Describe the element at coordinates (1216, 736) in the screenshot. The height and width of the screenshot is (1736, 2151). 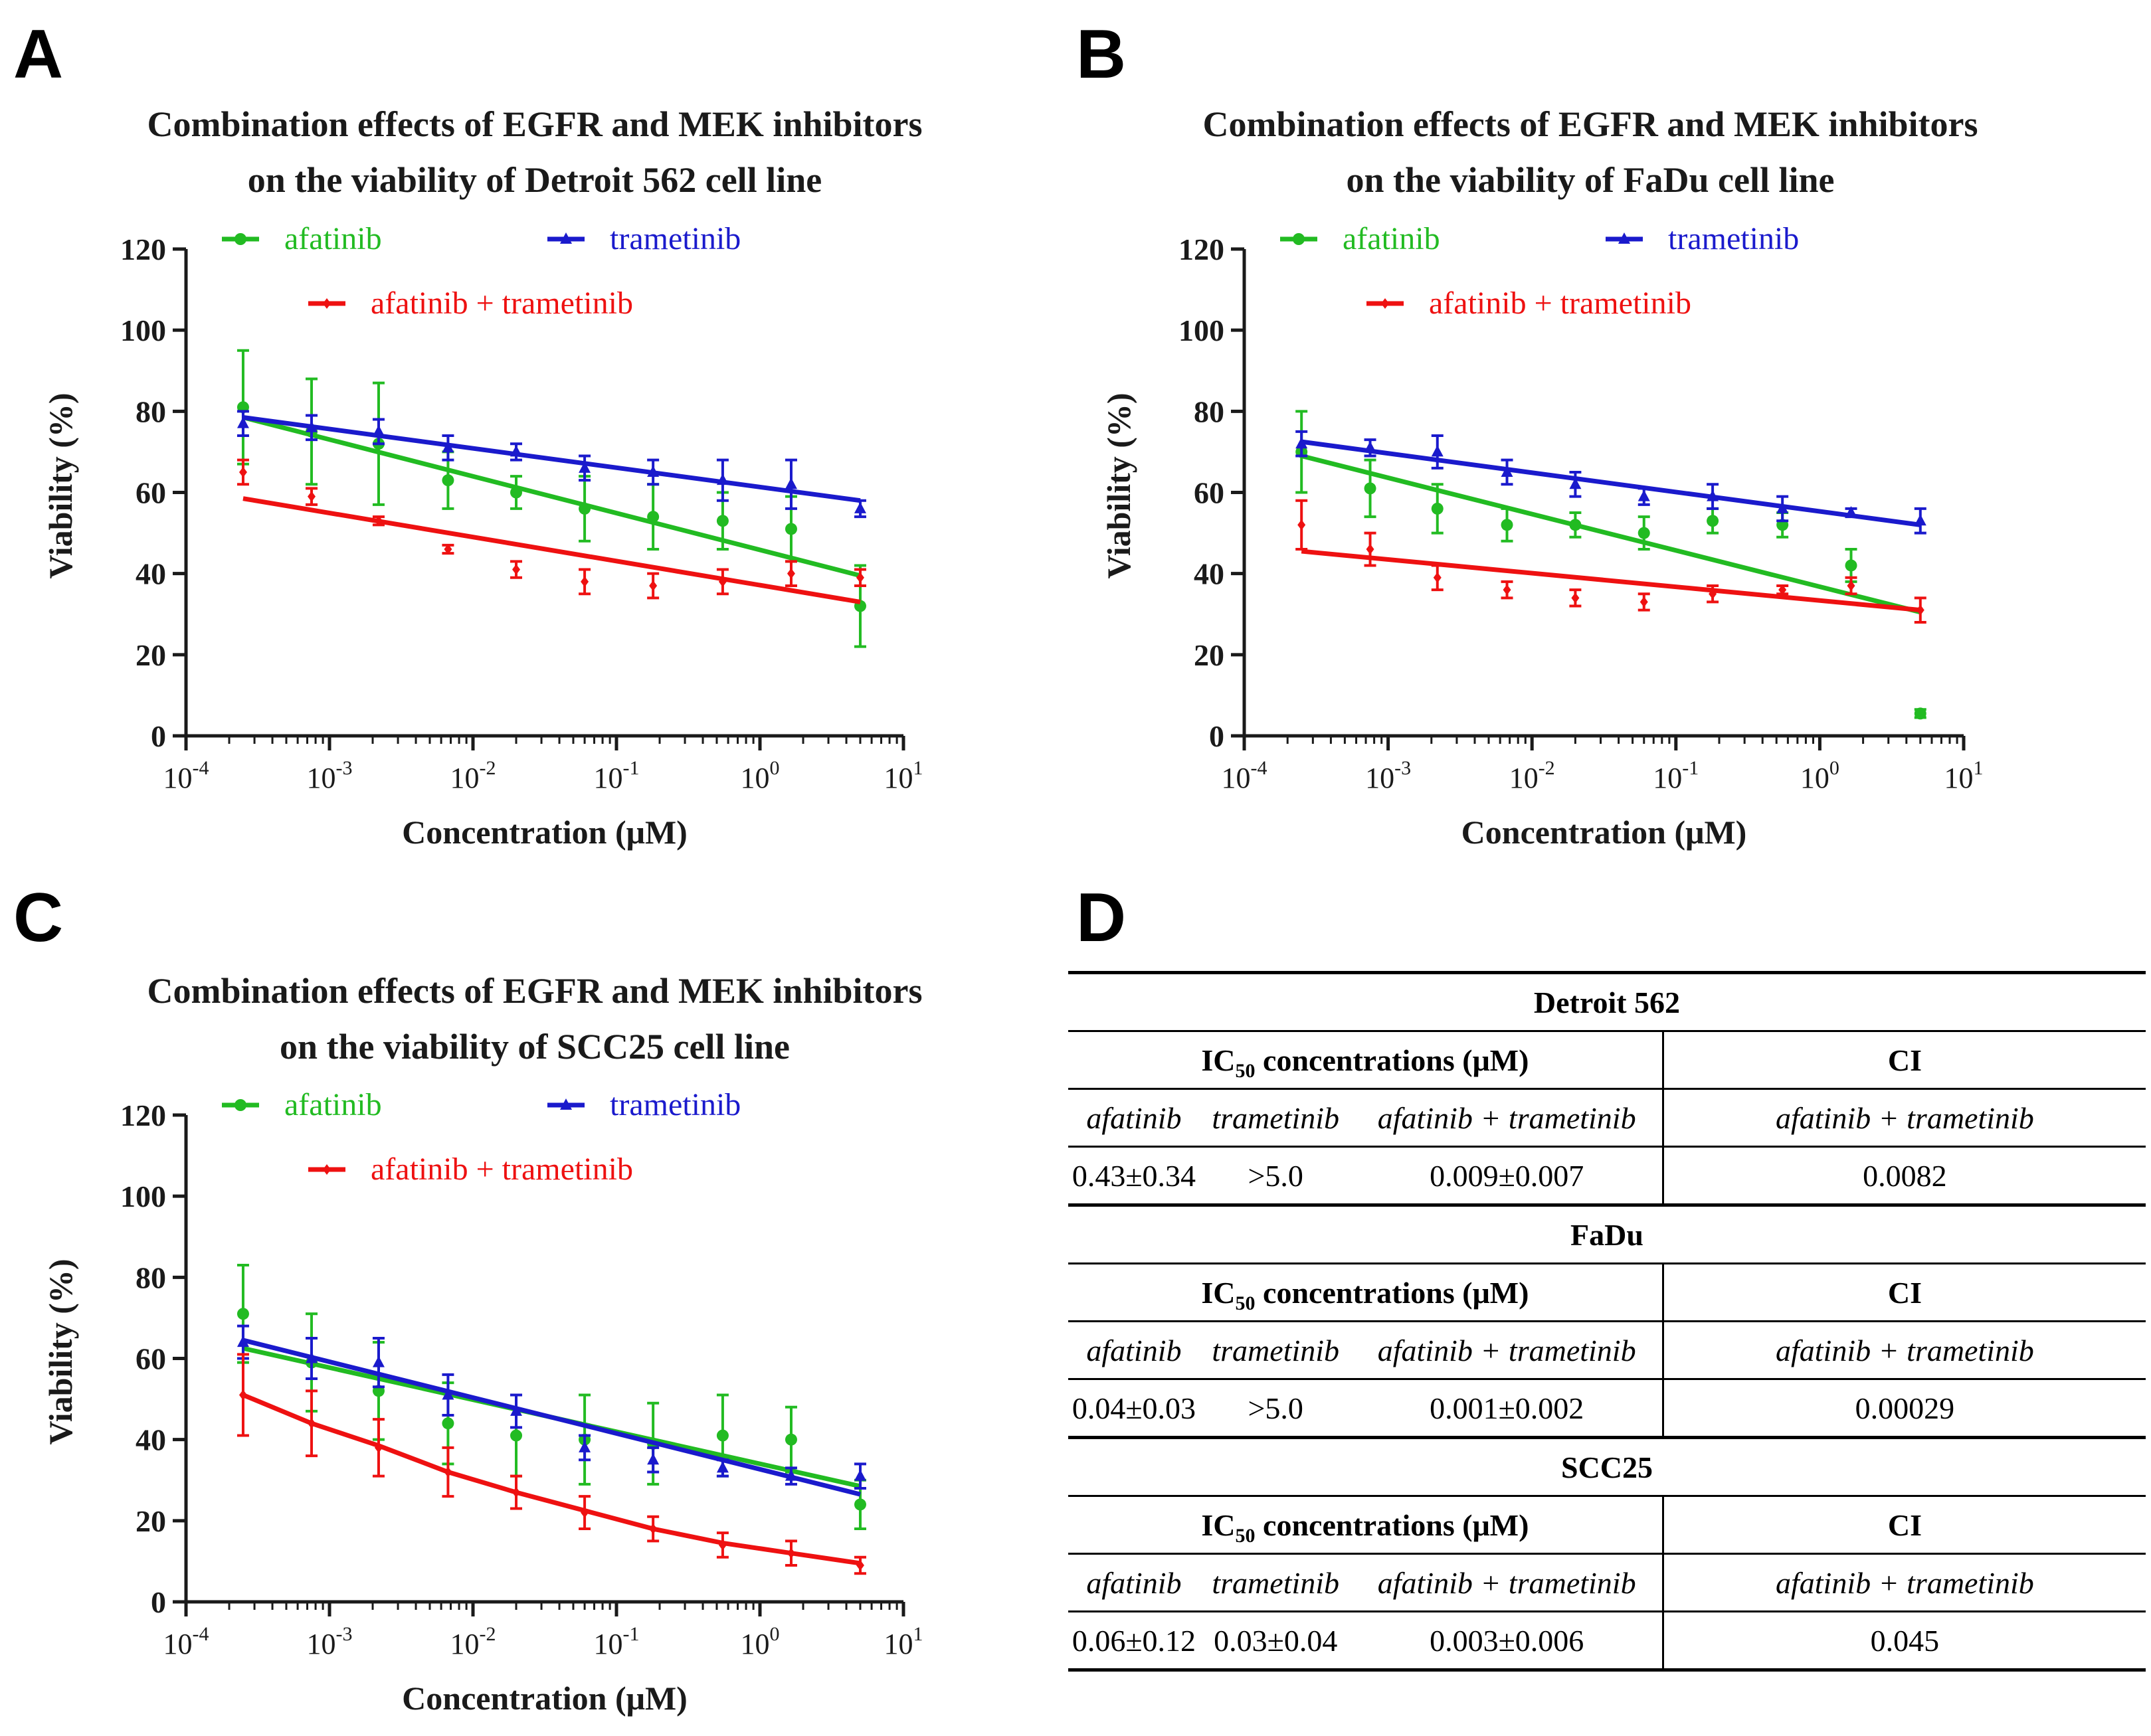
I see `y-tick-label: 0` at that location.